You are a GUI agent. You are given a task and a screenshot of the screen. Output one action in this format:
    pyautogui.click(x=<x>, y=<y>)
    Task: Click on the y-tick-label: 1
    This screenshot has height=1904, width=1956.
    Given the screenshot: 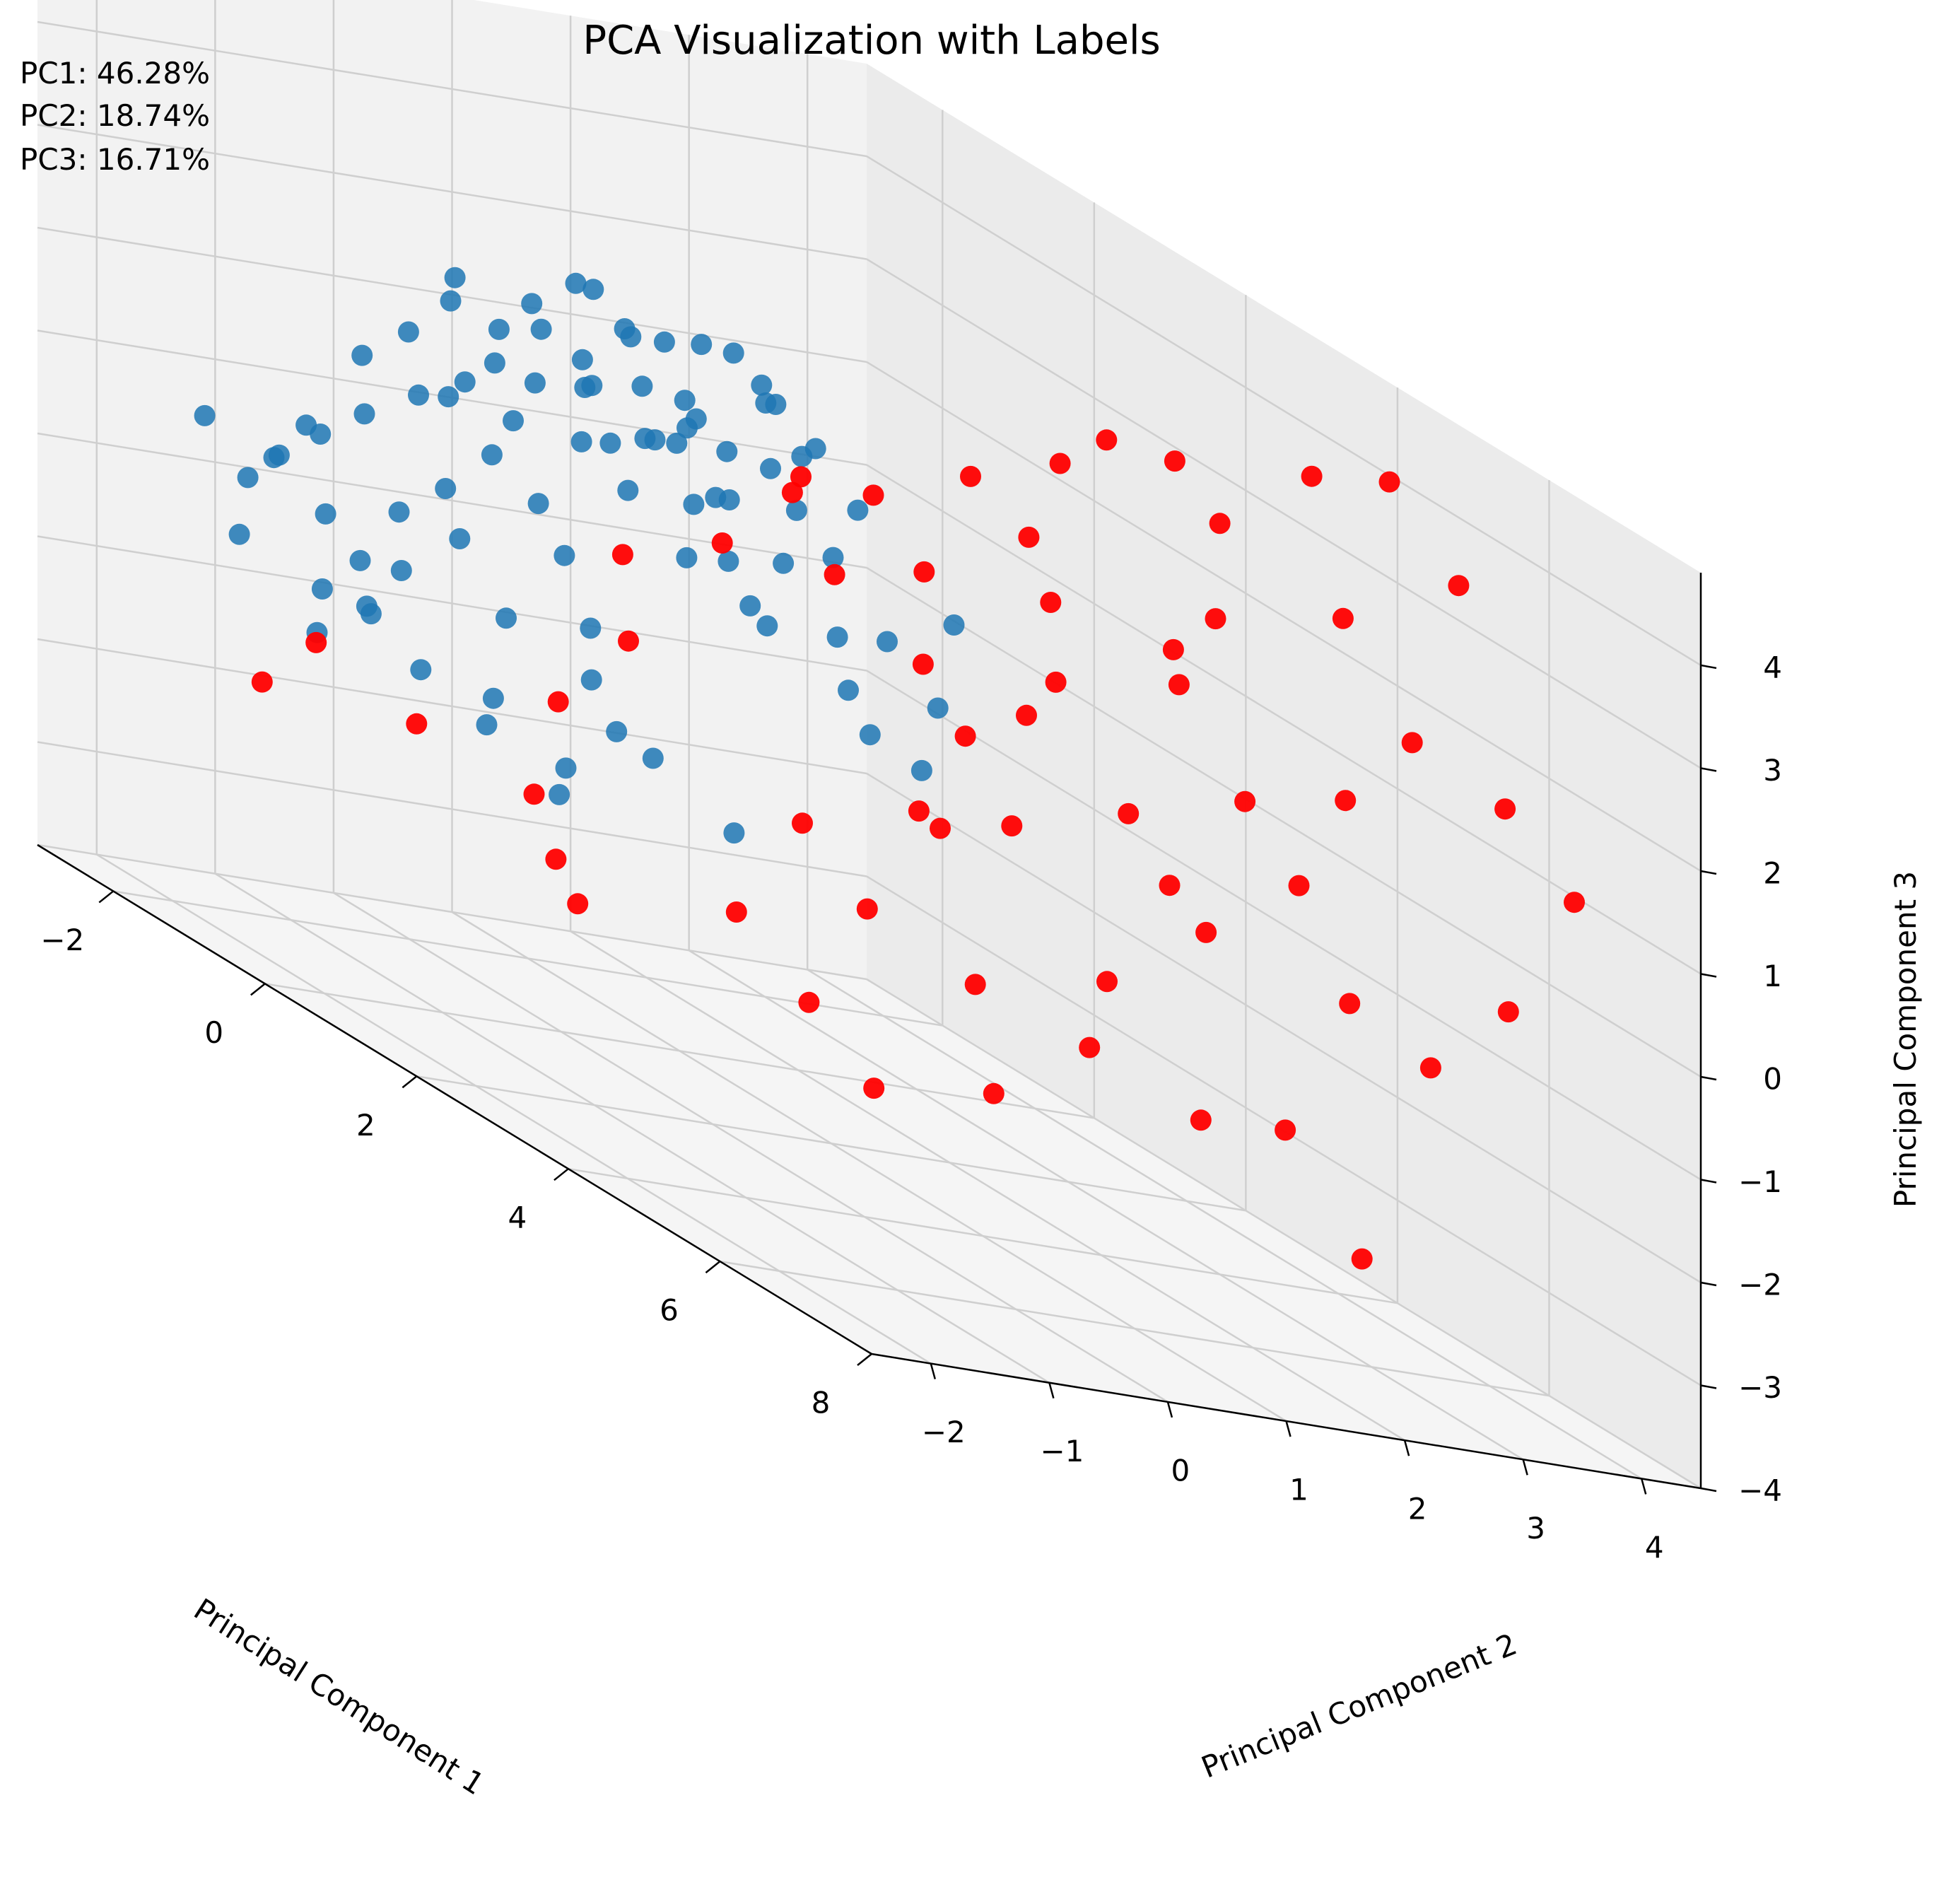 What is the action you would take?
    pyautogui.click(x=1298, y=1490)
    